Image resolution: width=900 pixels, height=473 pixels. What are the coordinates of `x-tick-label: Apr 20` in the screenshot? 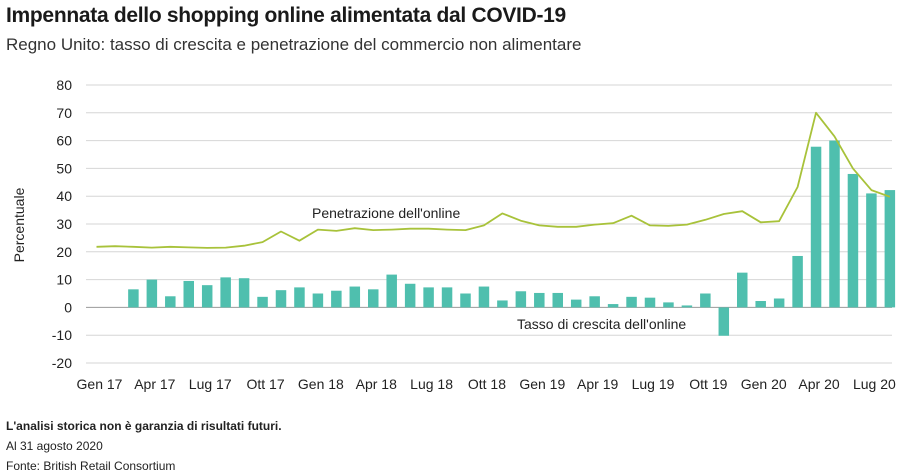 It's located at (818, 384).